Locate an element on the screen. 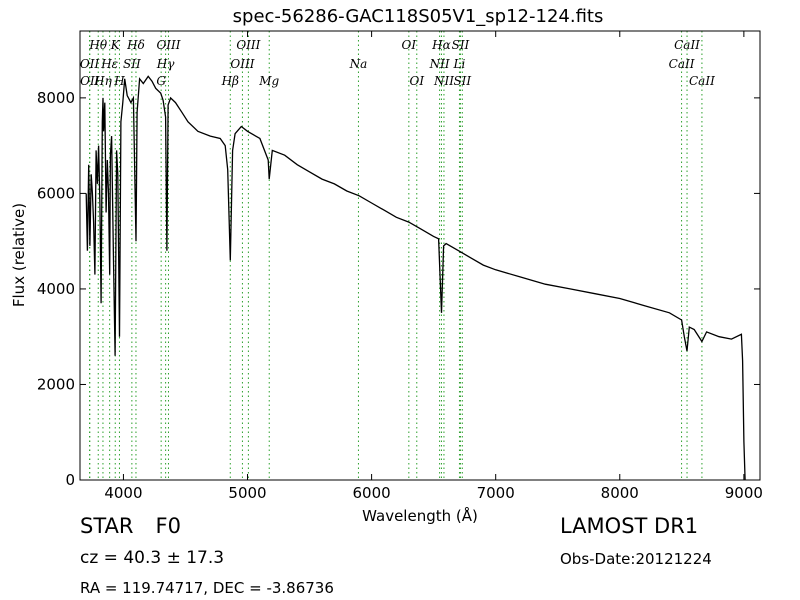 The height and width of the screenshot is (600, 800). line-label-24: SII is located at coordinates (462, 81).